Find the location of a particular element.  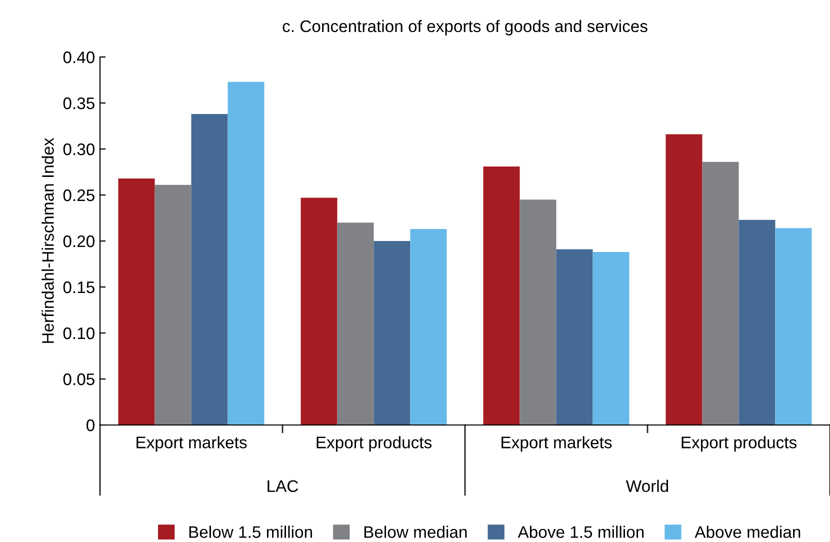

y-tick-label: 0.20 is located at coordinates (78, 241).